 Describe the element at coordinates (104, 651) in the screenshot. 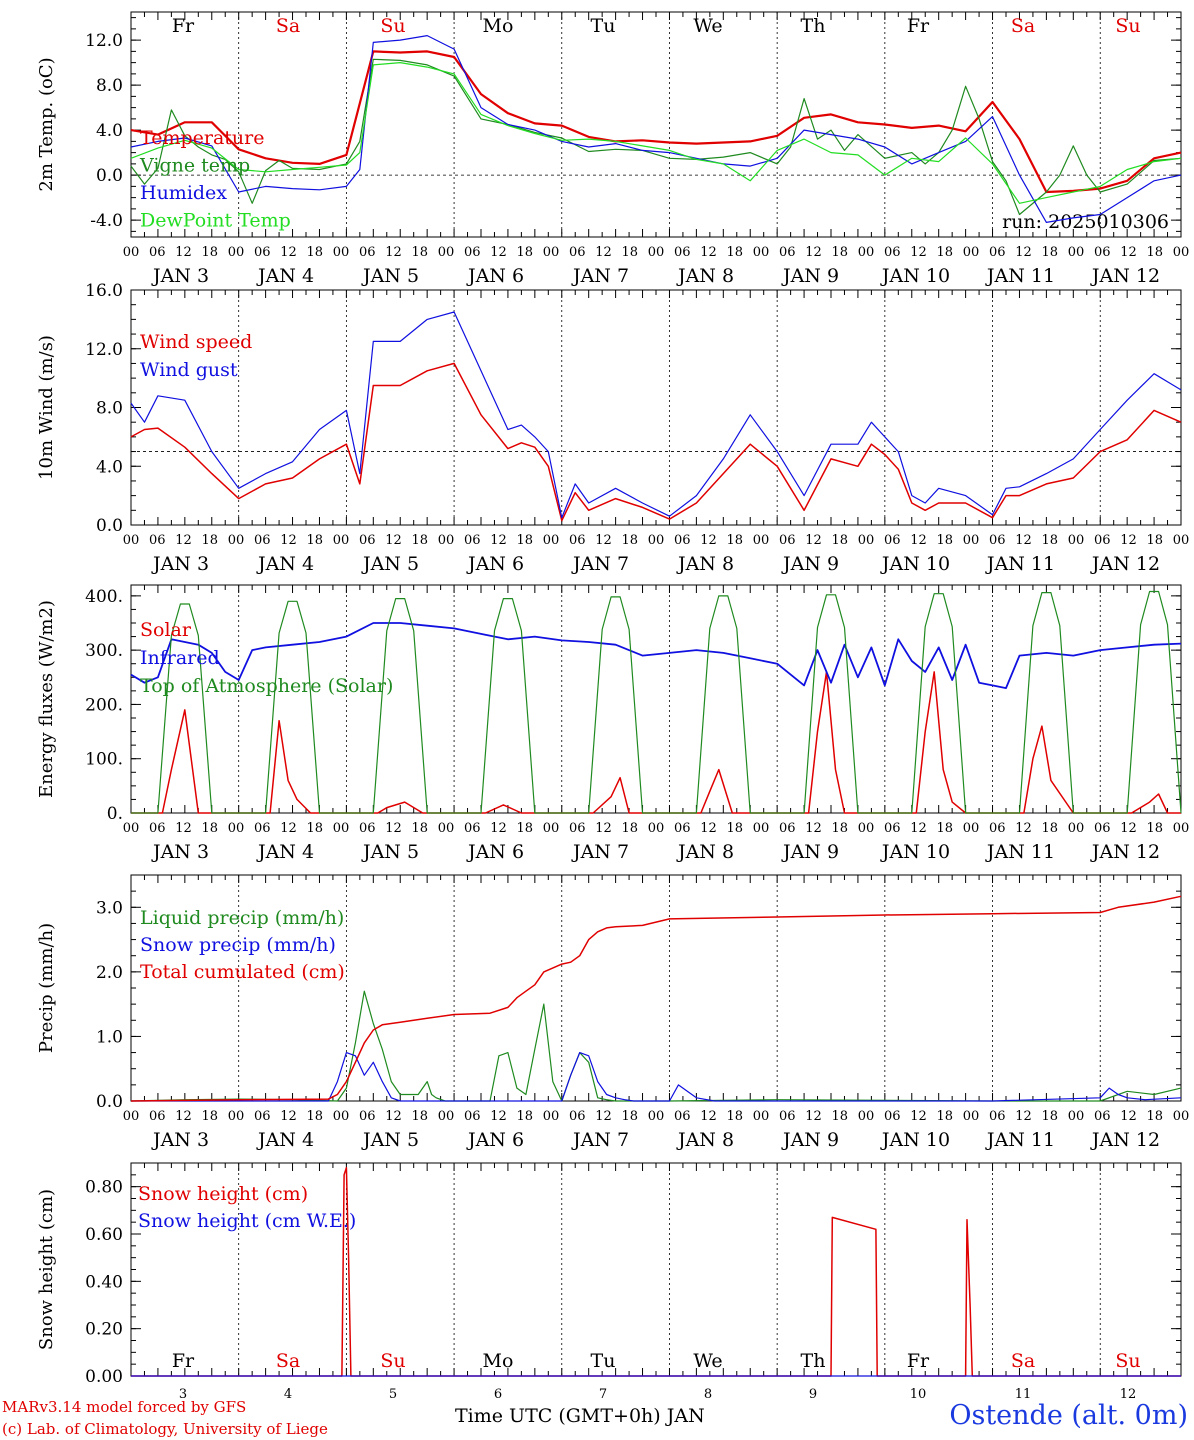

I see `y-tick-label: 300.` at that location.